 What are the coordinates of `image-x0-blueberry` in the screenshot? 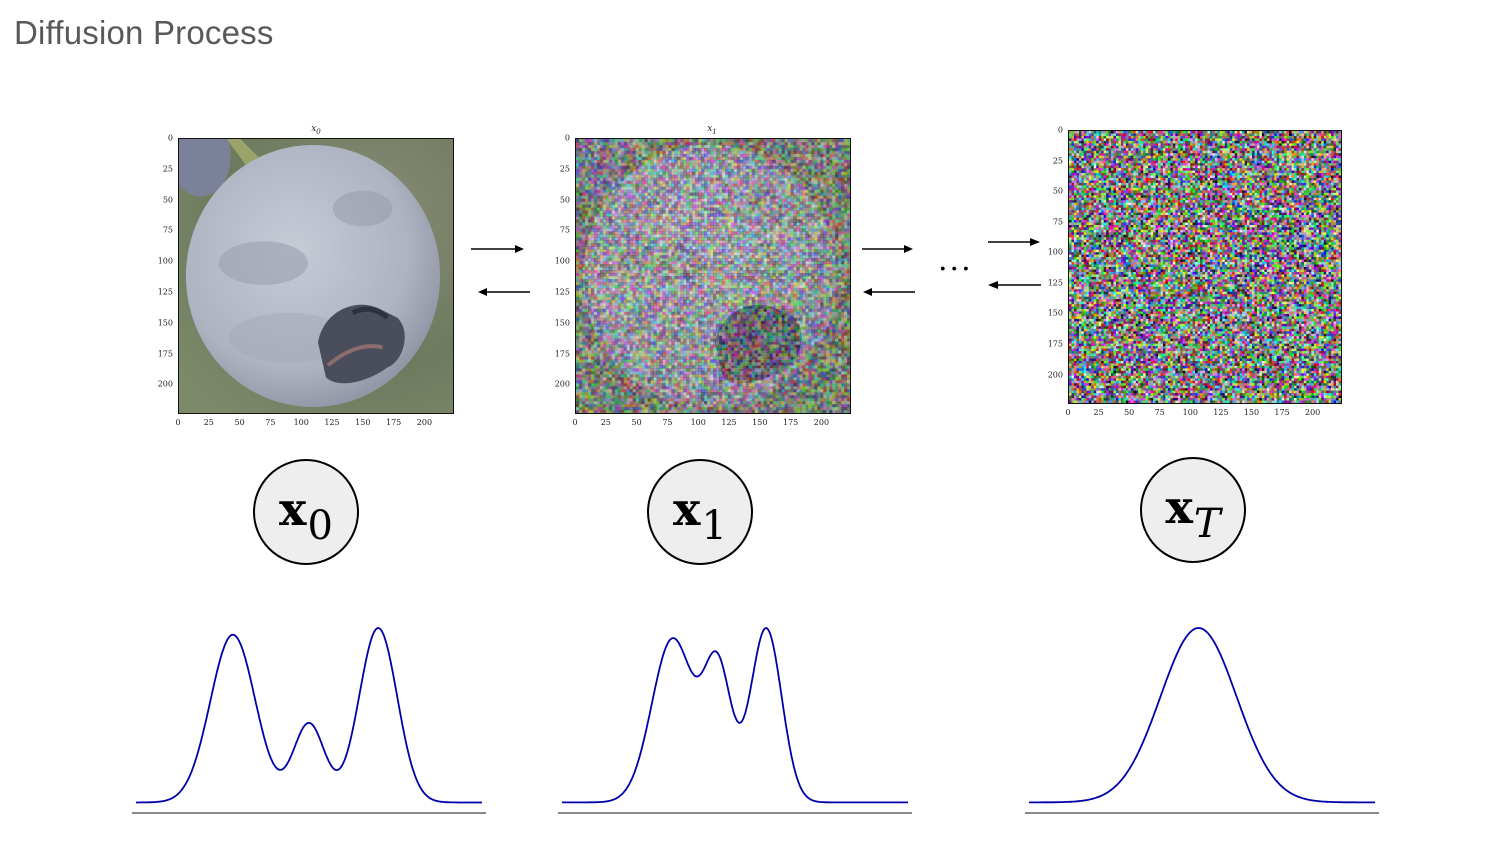 It's located at (316, 276).